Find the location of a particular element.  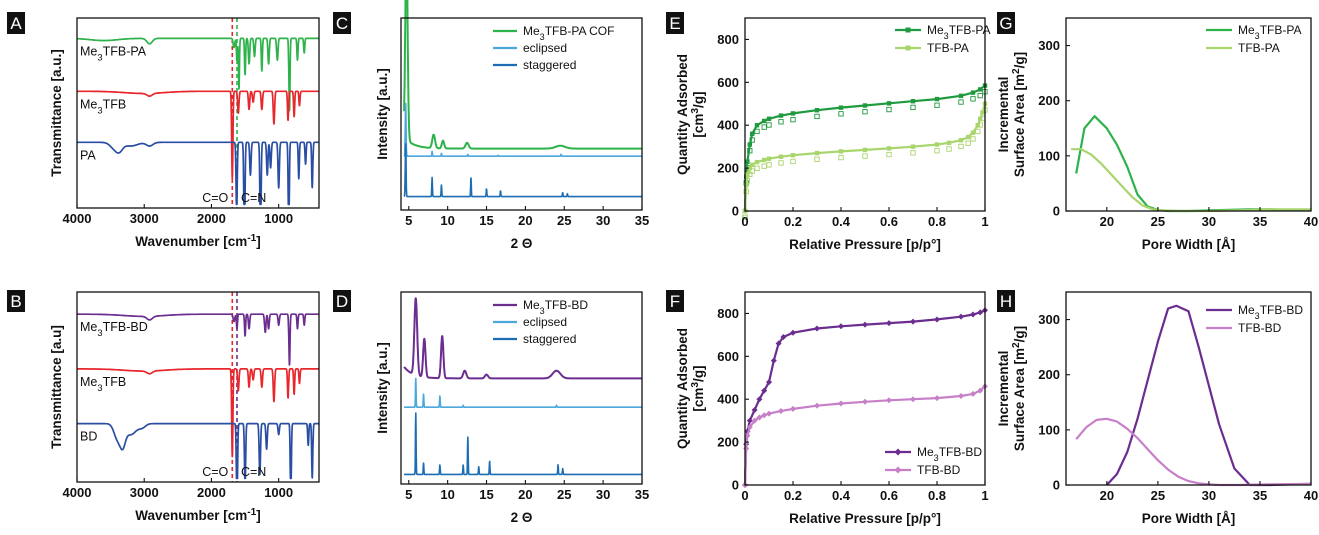

y-axis-title: [cm3/g] is located at coordinates (698, 388).